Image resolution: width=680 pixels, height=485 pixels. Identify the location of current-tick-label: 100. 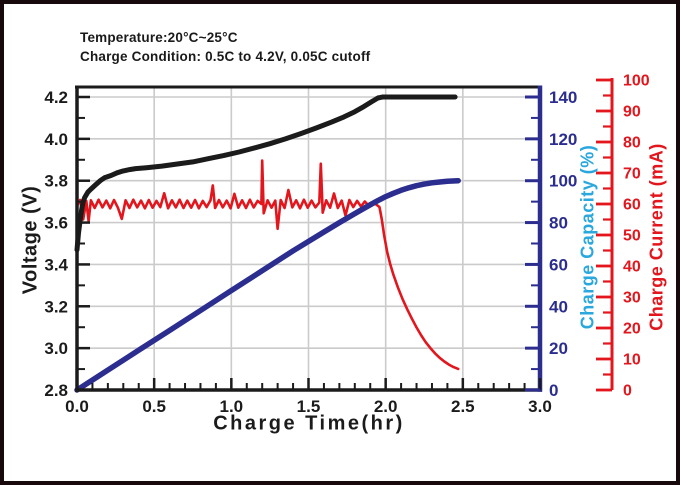
(636, 81).